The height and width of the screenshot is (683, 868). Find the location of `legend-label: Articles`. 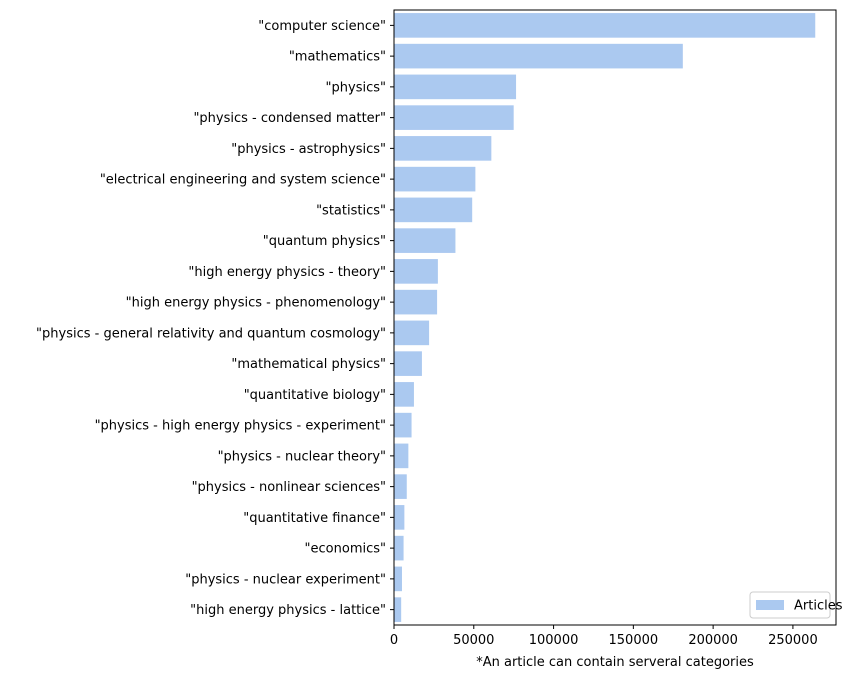

legend-label: Articles is located at coordinates (818, 606).